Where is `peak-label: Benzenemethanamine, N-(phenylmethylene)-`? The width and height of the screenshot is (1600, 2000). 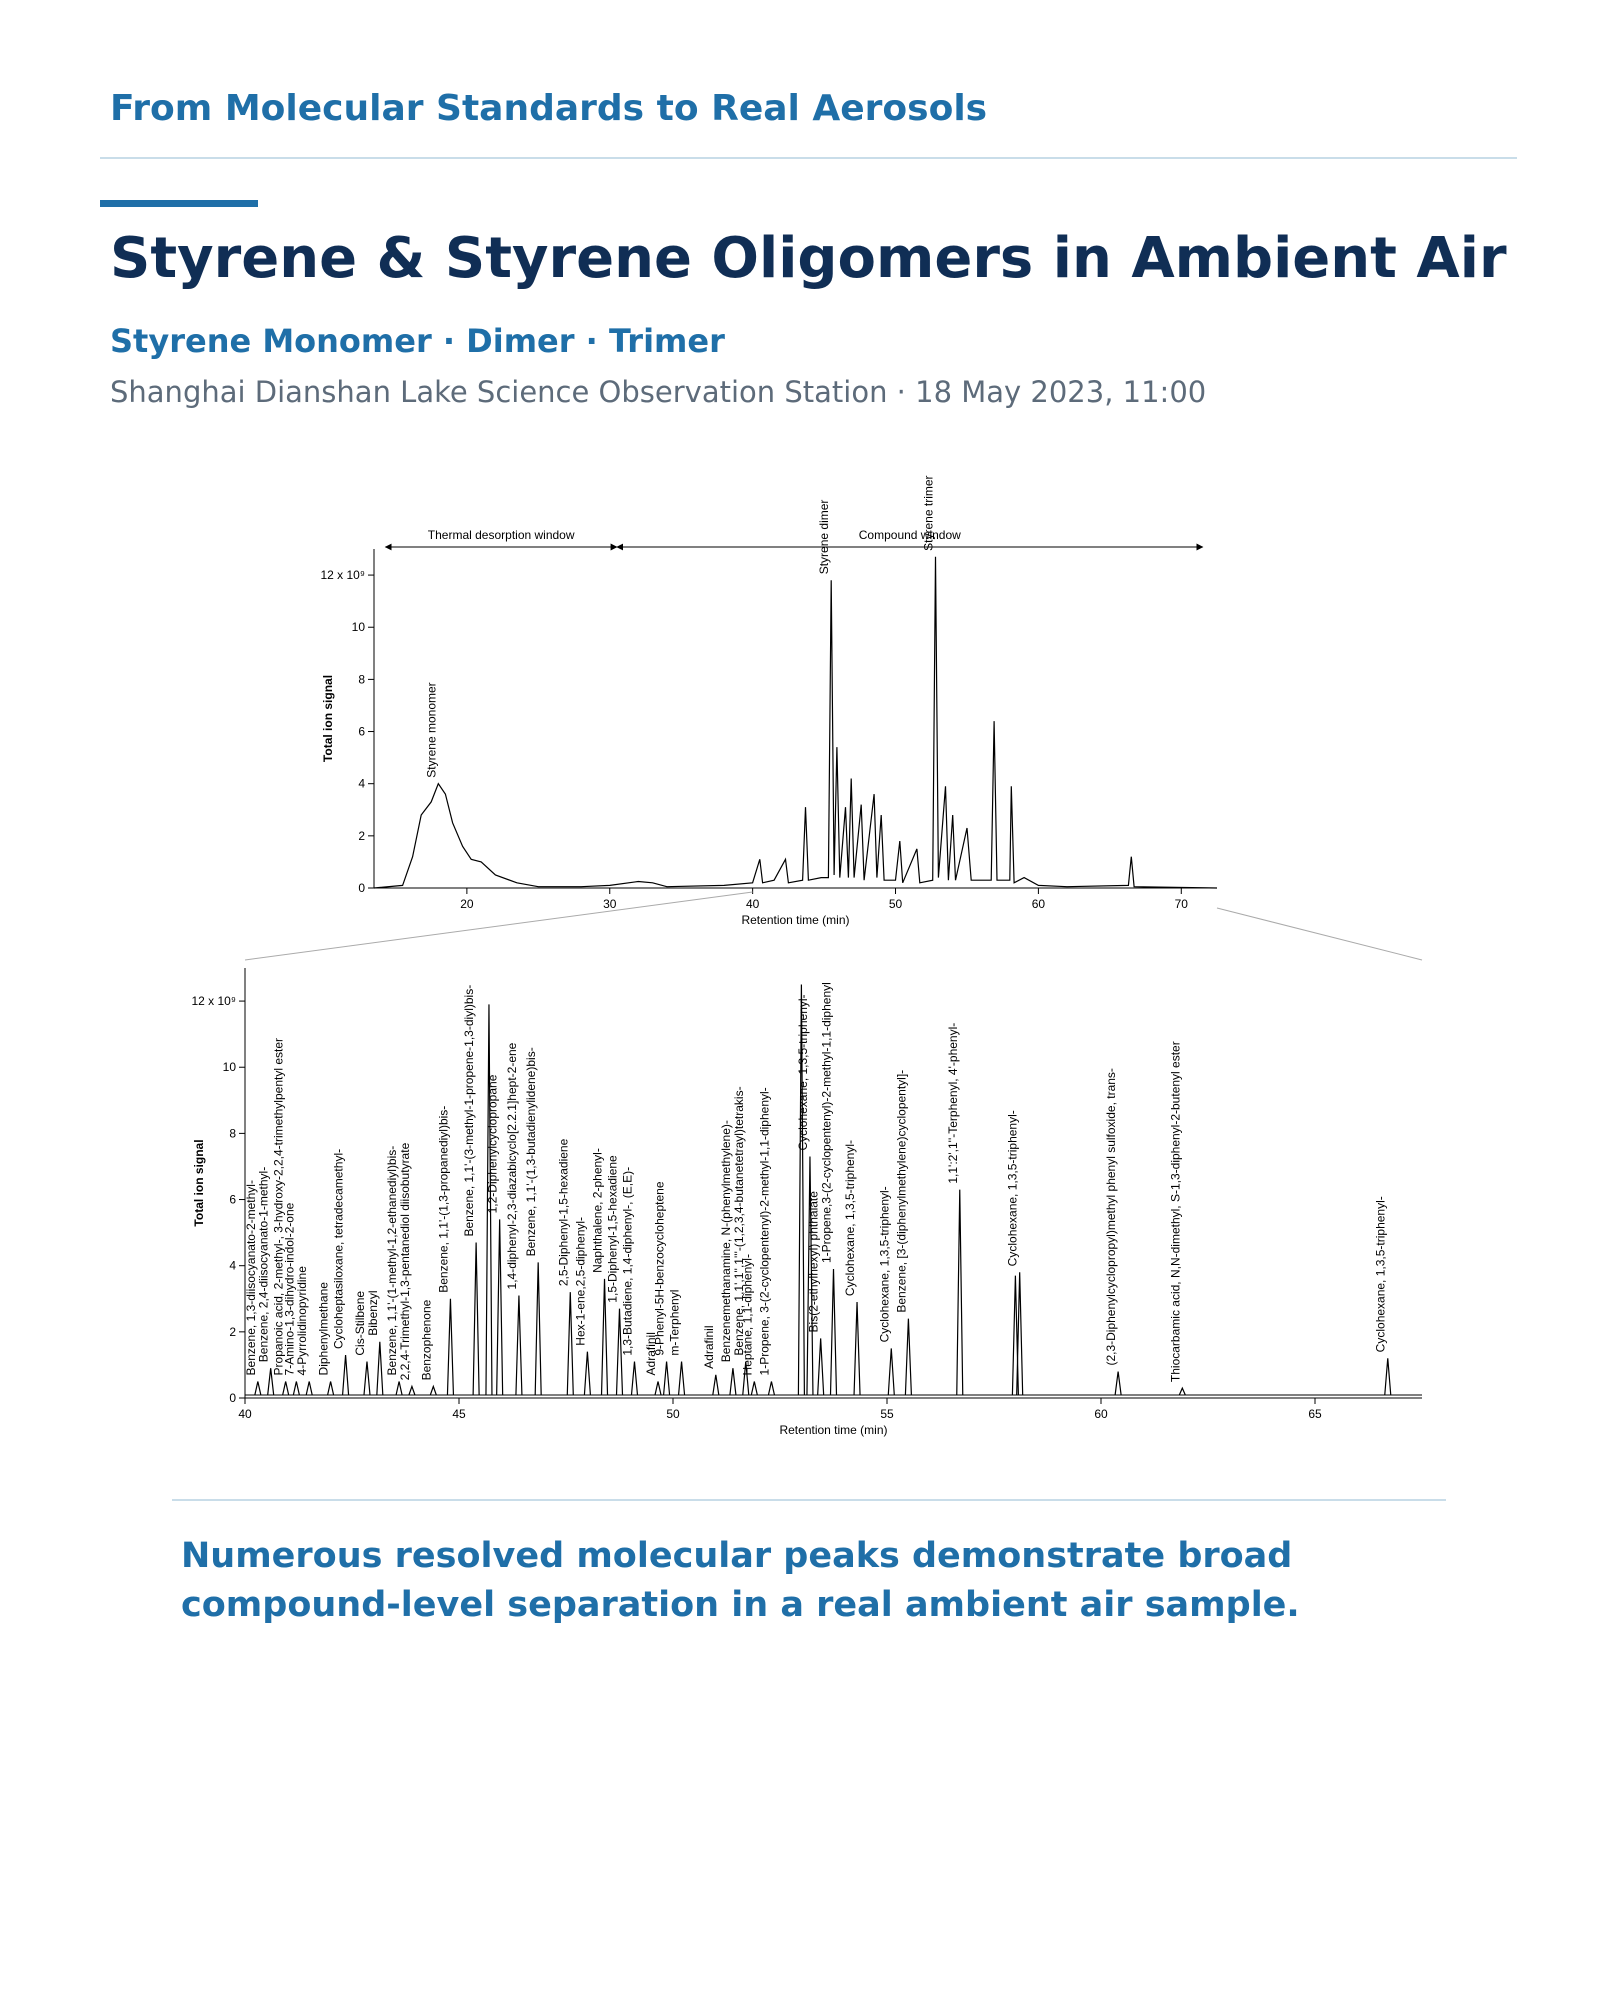 peak-label: Benzenemethanamine, N-(phenylmethylene)- is located at coordinates (726, 1241).